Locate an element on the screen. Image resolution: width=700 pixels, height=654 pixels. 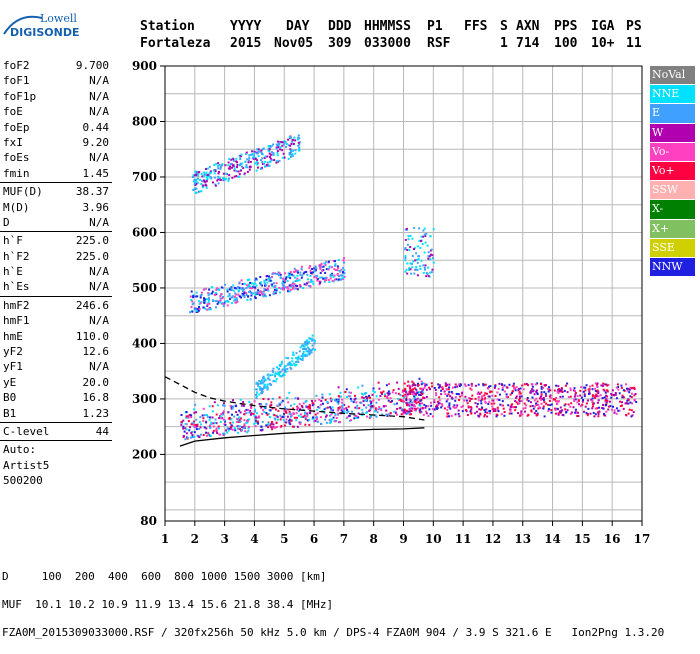
x-tick-label: 10 is located at coordinates (433, 539).